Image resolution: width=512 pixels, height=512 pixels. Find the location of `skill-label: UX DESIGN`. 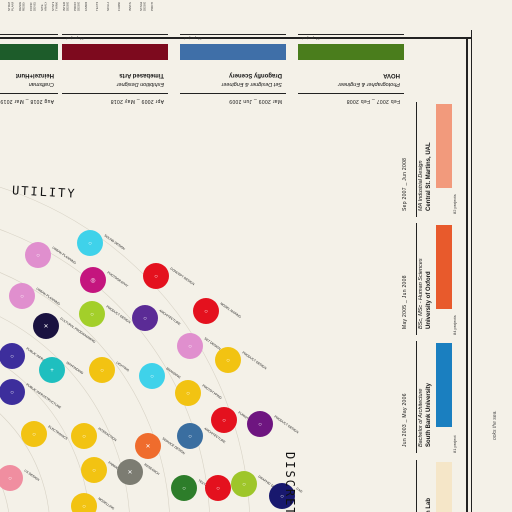

skill-label: UX DESIGN is located at coordinates (31, 476).